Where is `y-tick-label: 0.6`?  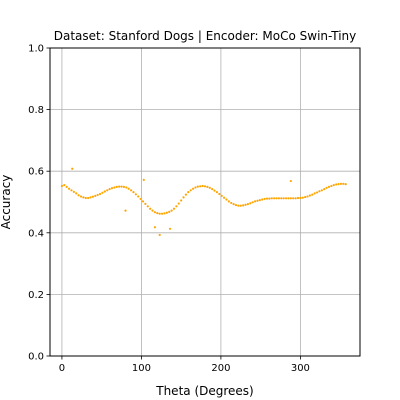 y-tick-label: 0.6 is located at coordinates (36, 172).